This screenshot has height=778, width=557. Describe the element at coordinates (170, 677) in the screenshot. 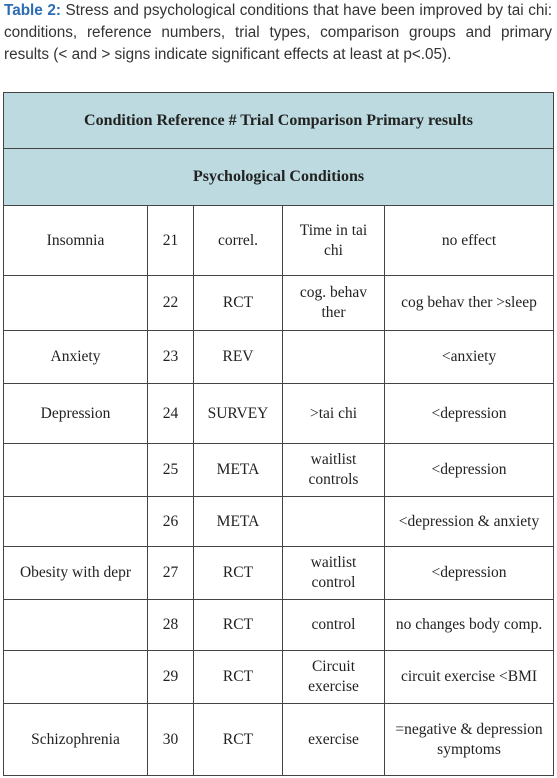

I see `cell-ref: 29` at that location.